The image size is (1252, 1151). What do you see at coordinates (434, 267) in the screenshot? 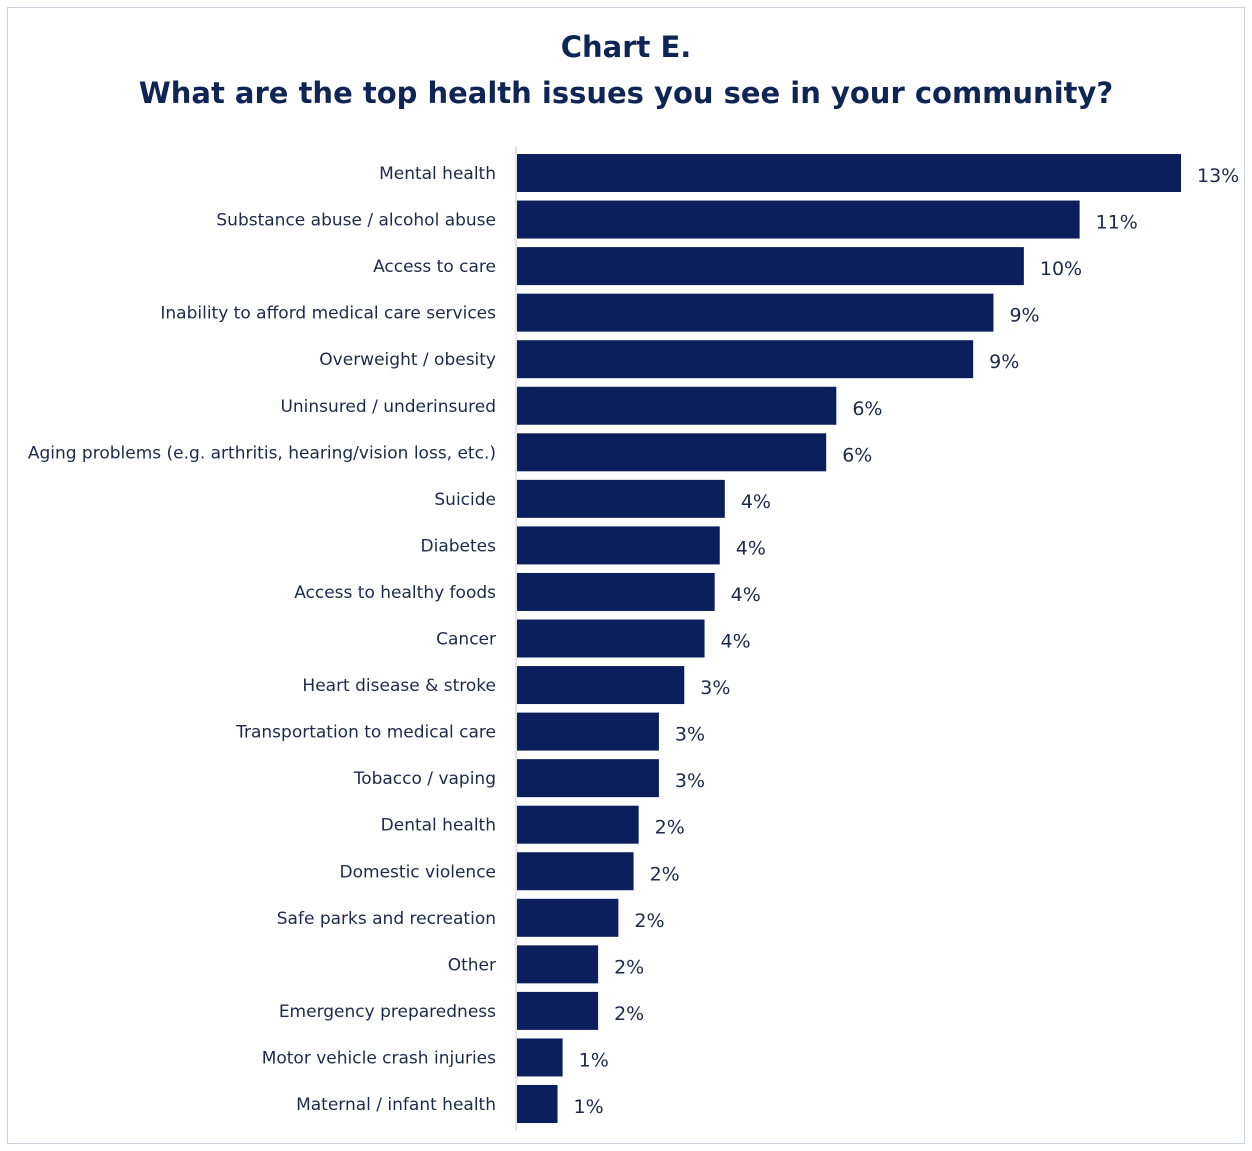
I see `category-label: Access to care` at bounding box center [434, 267].